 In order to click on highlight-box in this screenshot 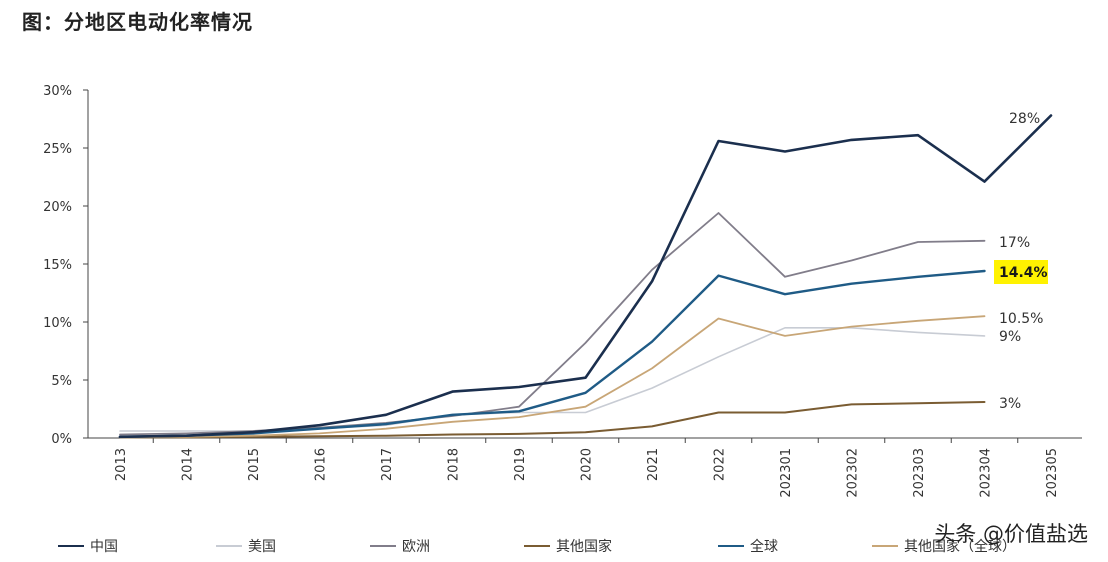, I will do `click(1021, 272)`.